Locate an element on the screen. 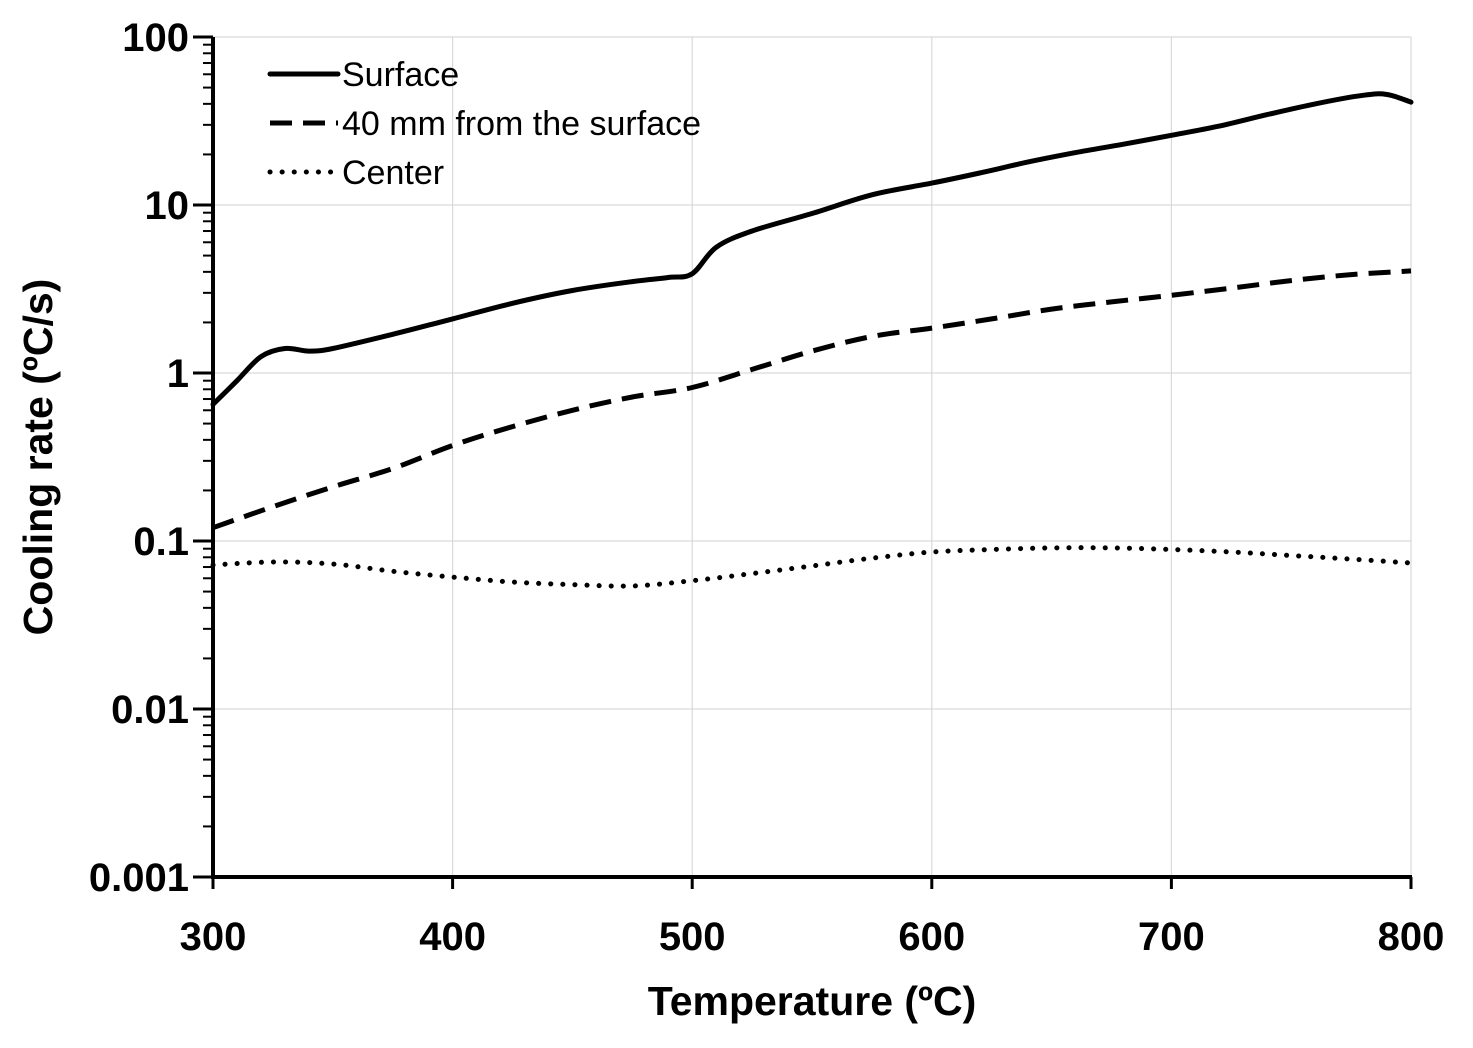 This screenshot has width=1473, height=1048. y-tick-label: 0.001 is located at coordinates (139, 878).